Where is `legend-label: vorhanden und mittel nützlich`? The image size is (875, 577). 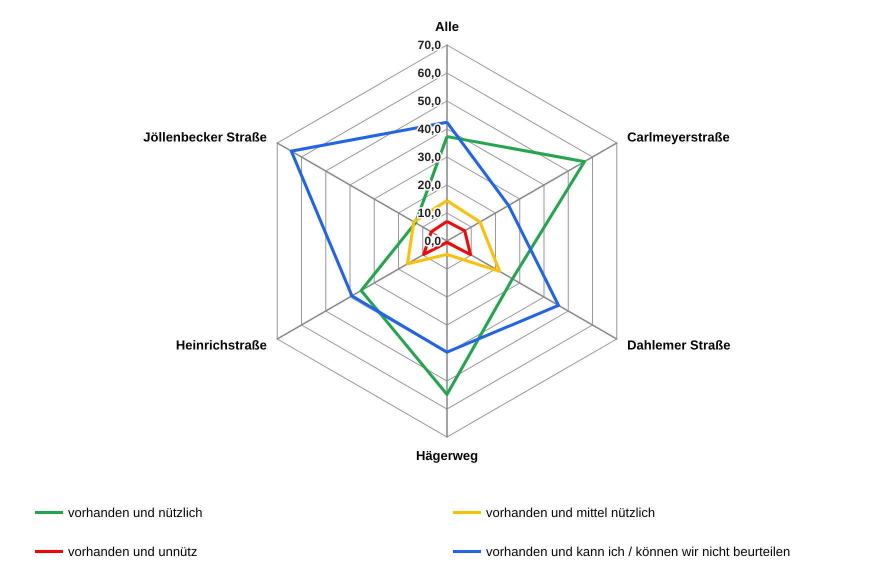 legend-label: vorhanden und mittel nützlich is located at coordinates (571, 512).